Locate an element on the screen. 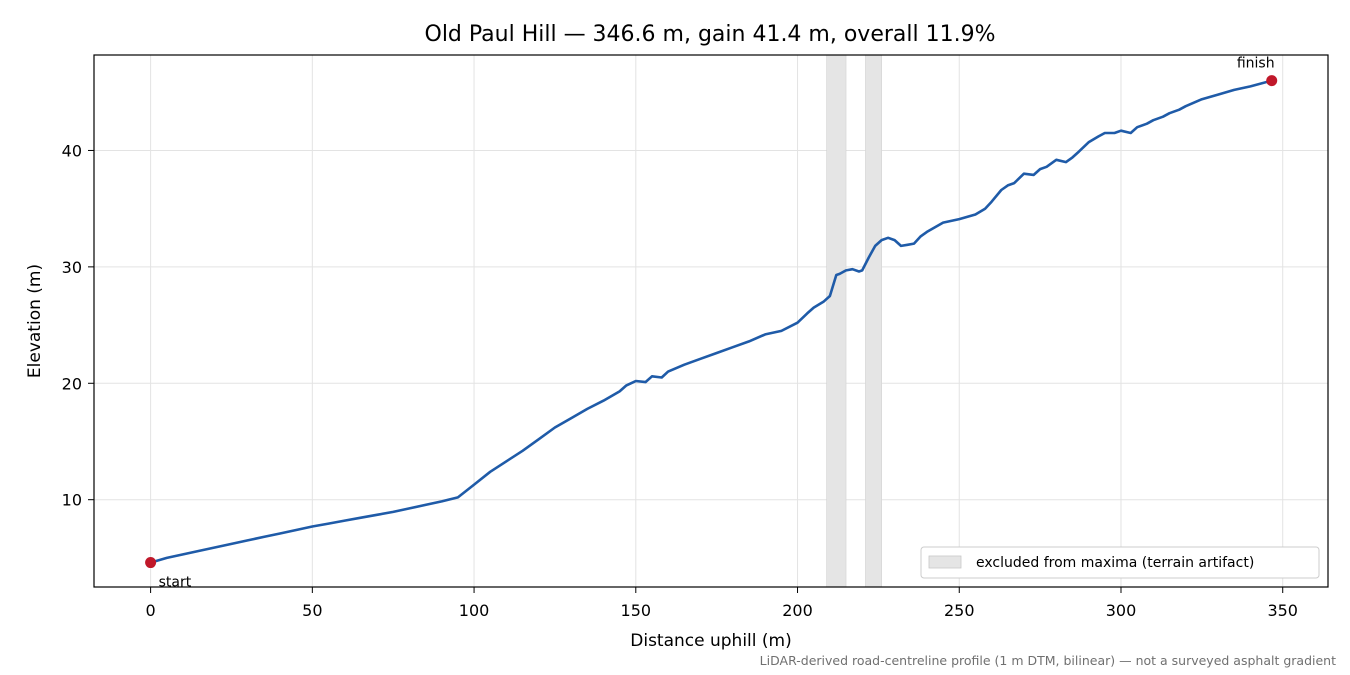 The height and width of the screenshot is (675, 1350). marker-start is located at coordinates (151, 563).